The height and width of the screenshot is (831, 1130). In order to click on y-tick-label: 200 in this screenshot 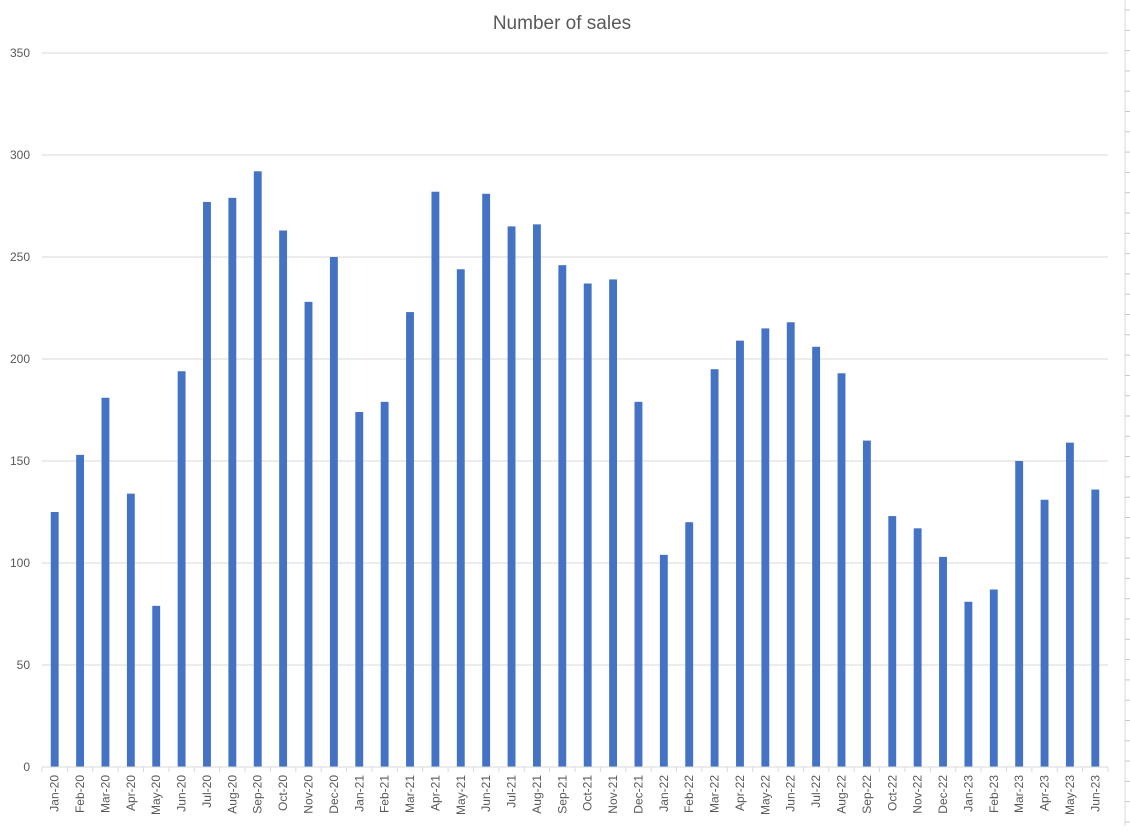, I will do `click(20, 359)`.